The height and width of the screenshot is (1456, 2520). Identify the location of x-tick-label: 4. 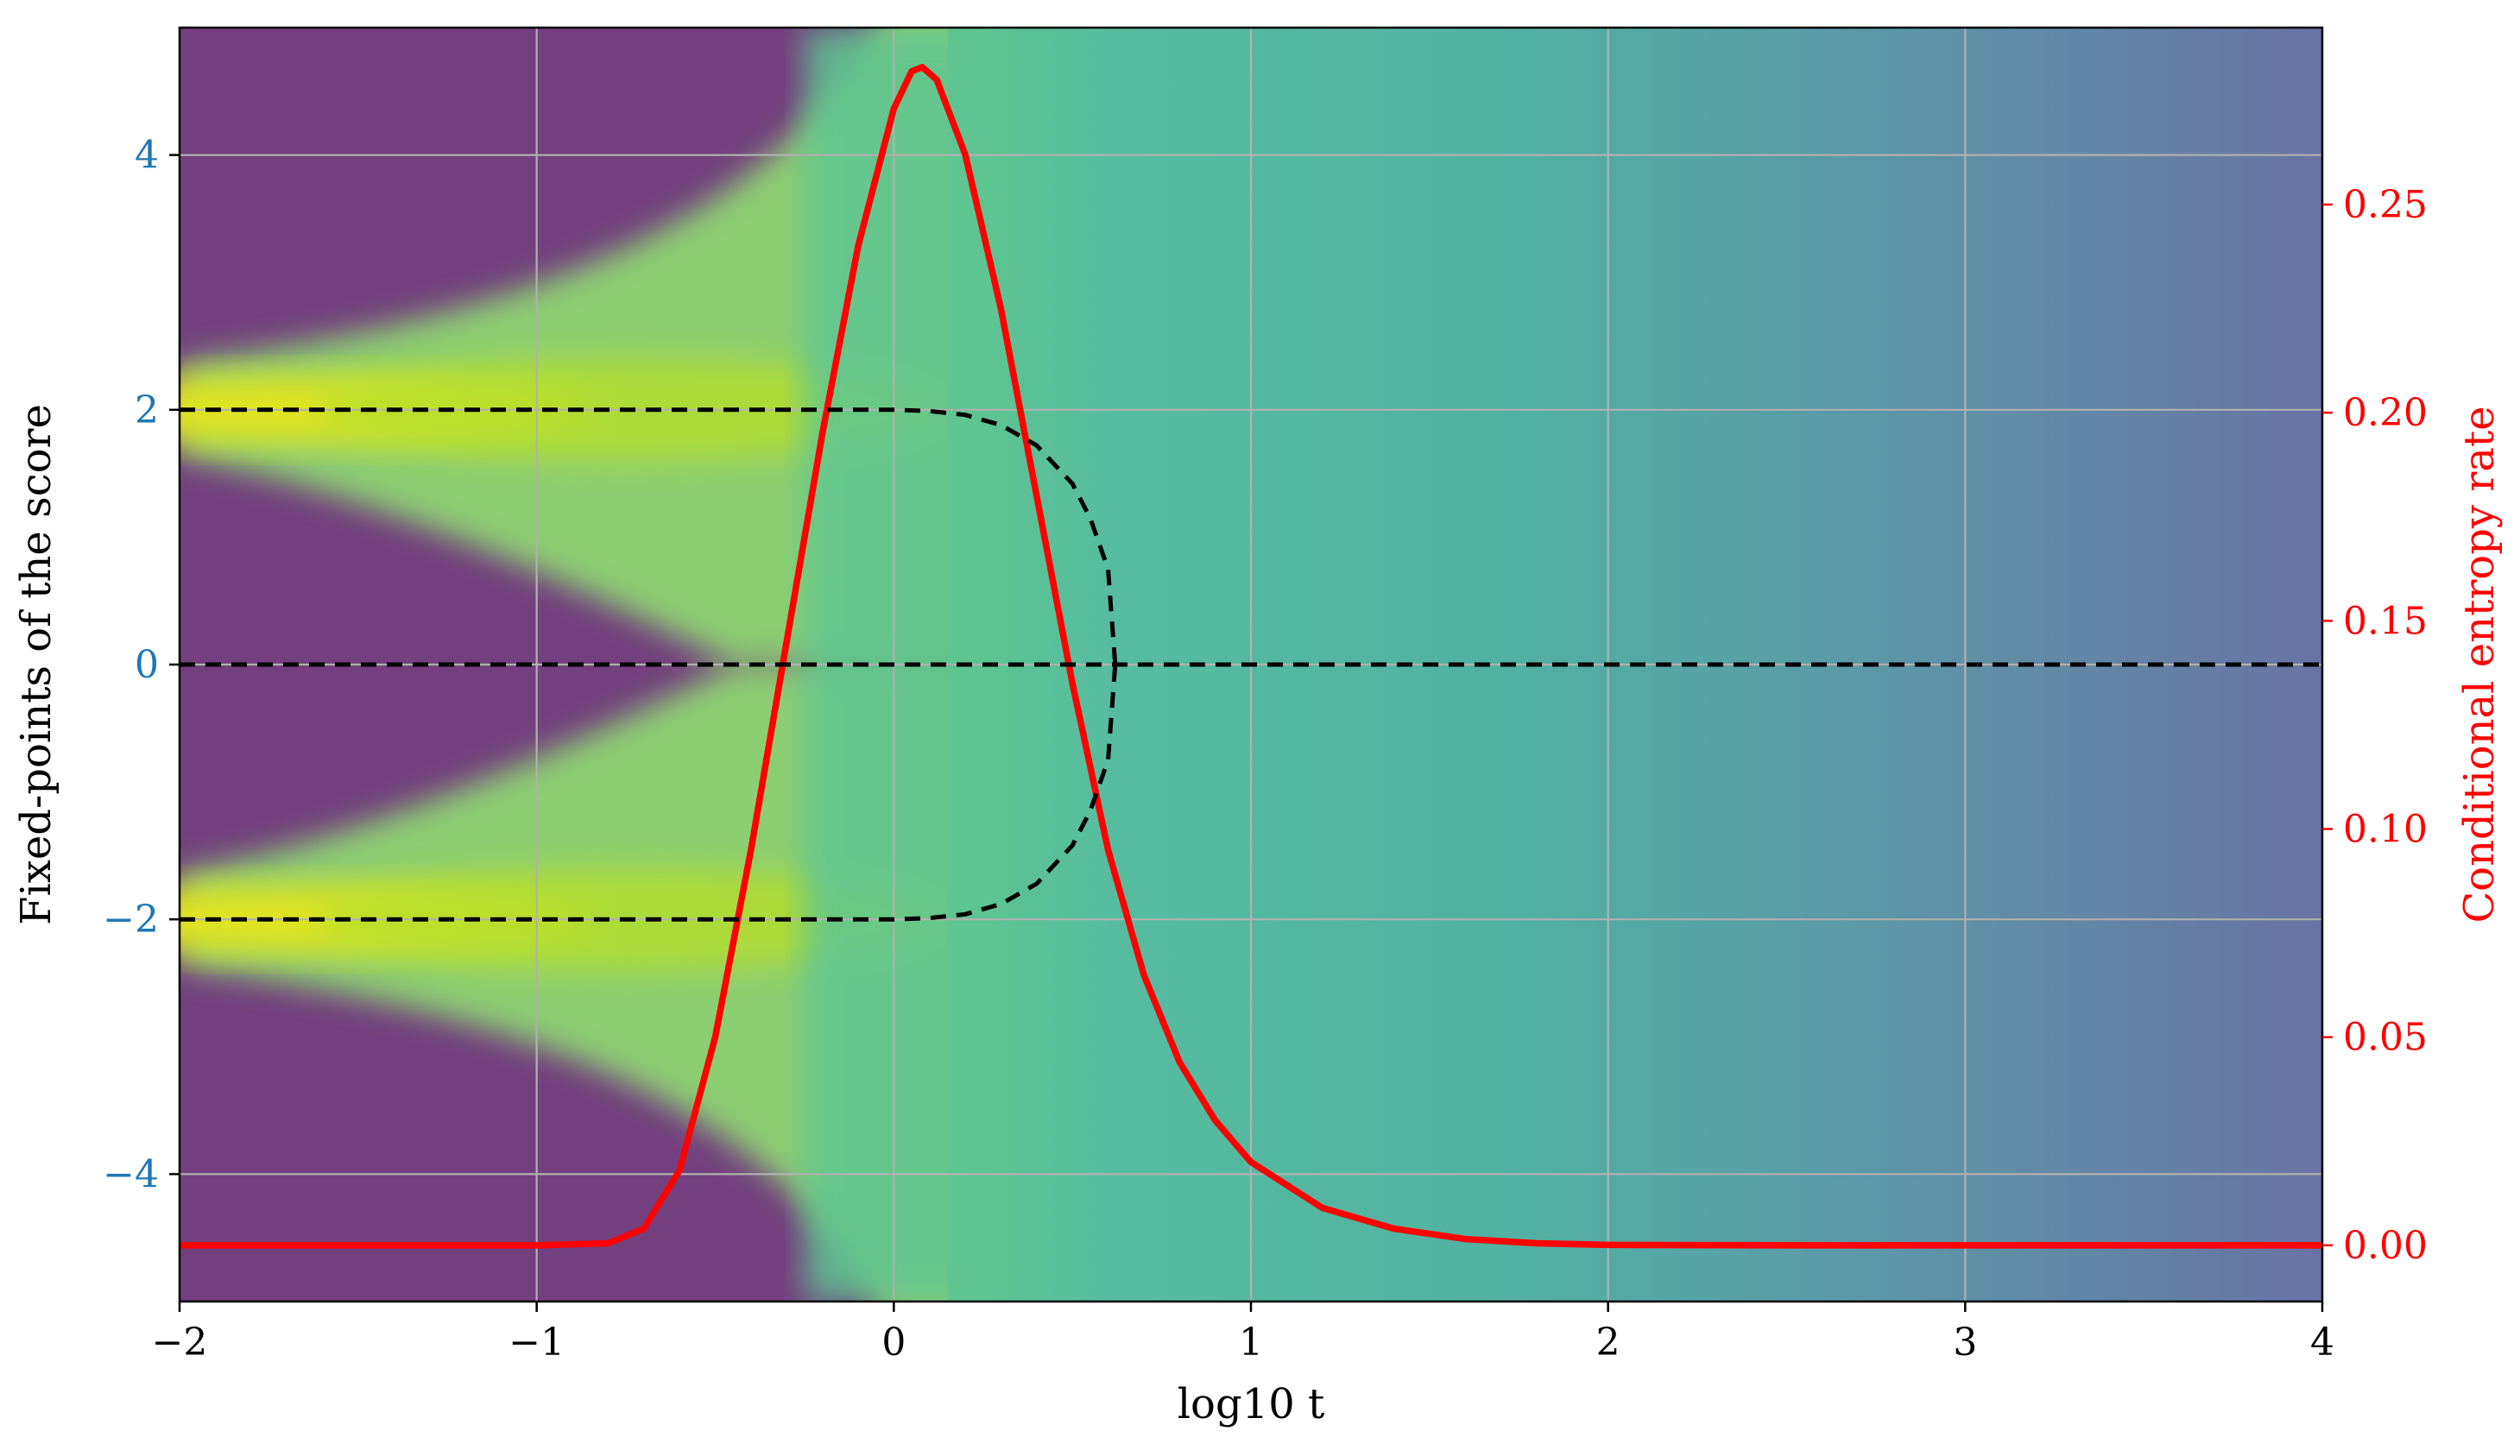
(2322, 1343).